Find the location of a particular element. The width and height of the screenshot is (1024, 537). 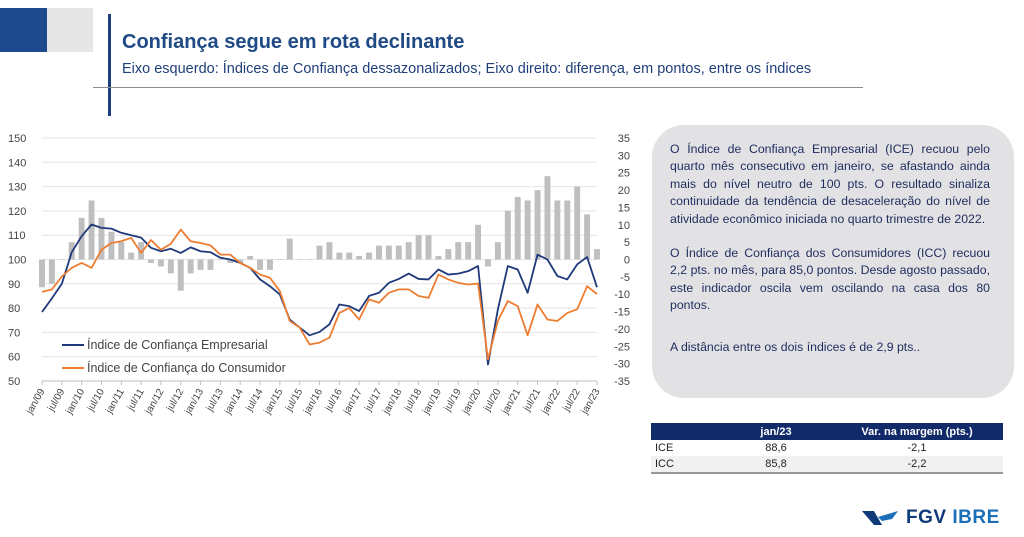

right-tick-label: 10 is located at coordinates (624, 226).